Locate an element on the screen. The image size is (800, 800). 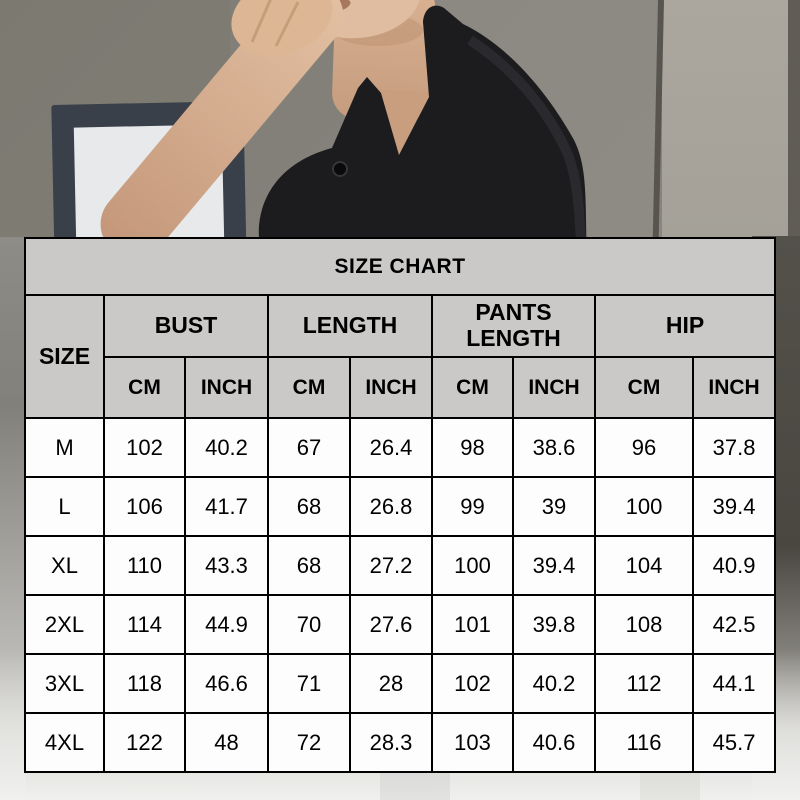
size-label: 2XL is located at coordinates (64, 624).